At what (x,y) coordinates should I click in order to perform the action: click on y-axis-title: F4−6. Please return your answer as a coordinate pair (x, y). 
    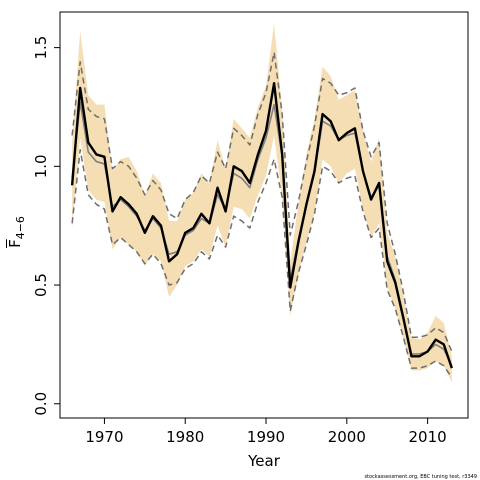
    Looking at the image, I should click on (16, 232).